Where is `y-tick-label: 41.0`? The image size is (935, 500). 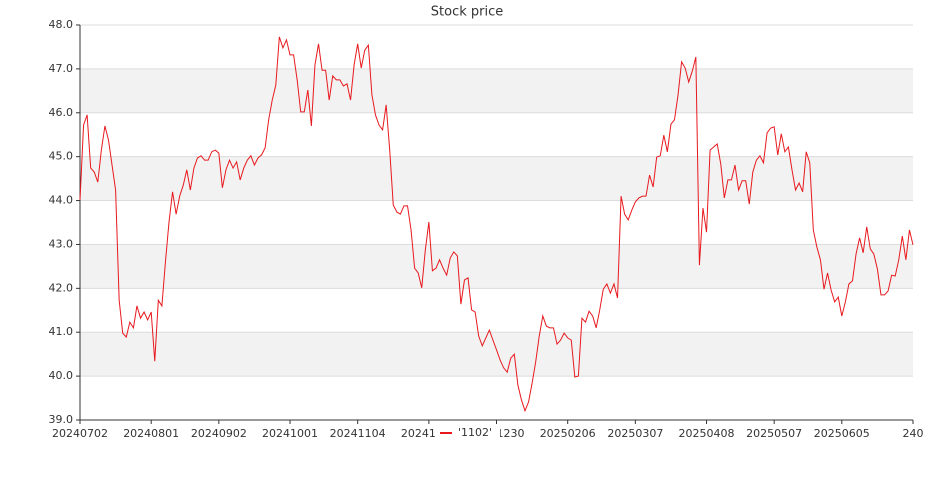 y-tick-label: 41.0 is located at coordinates (61, 331).